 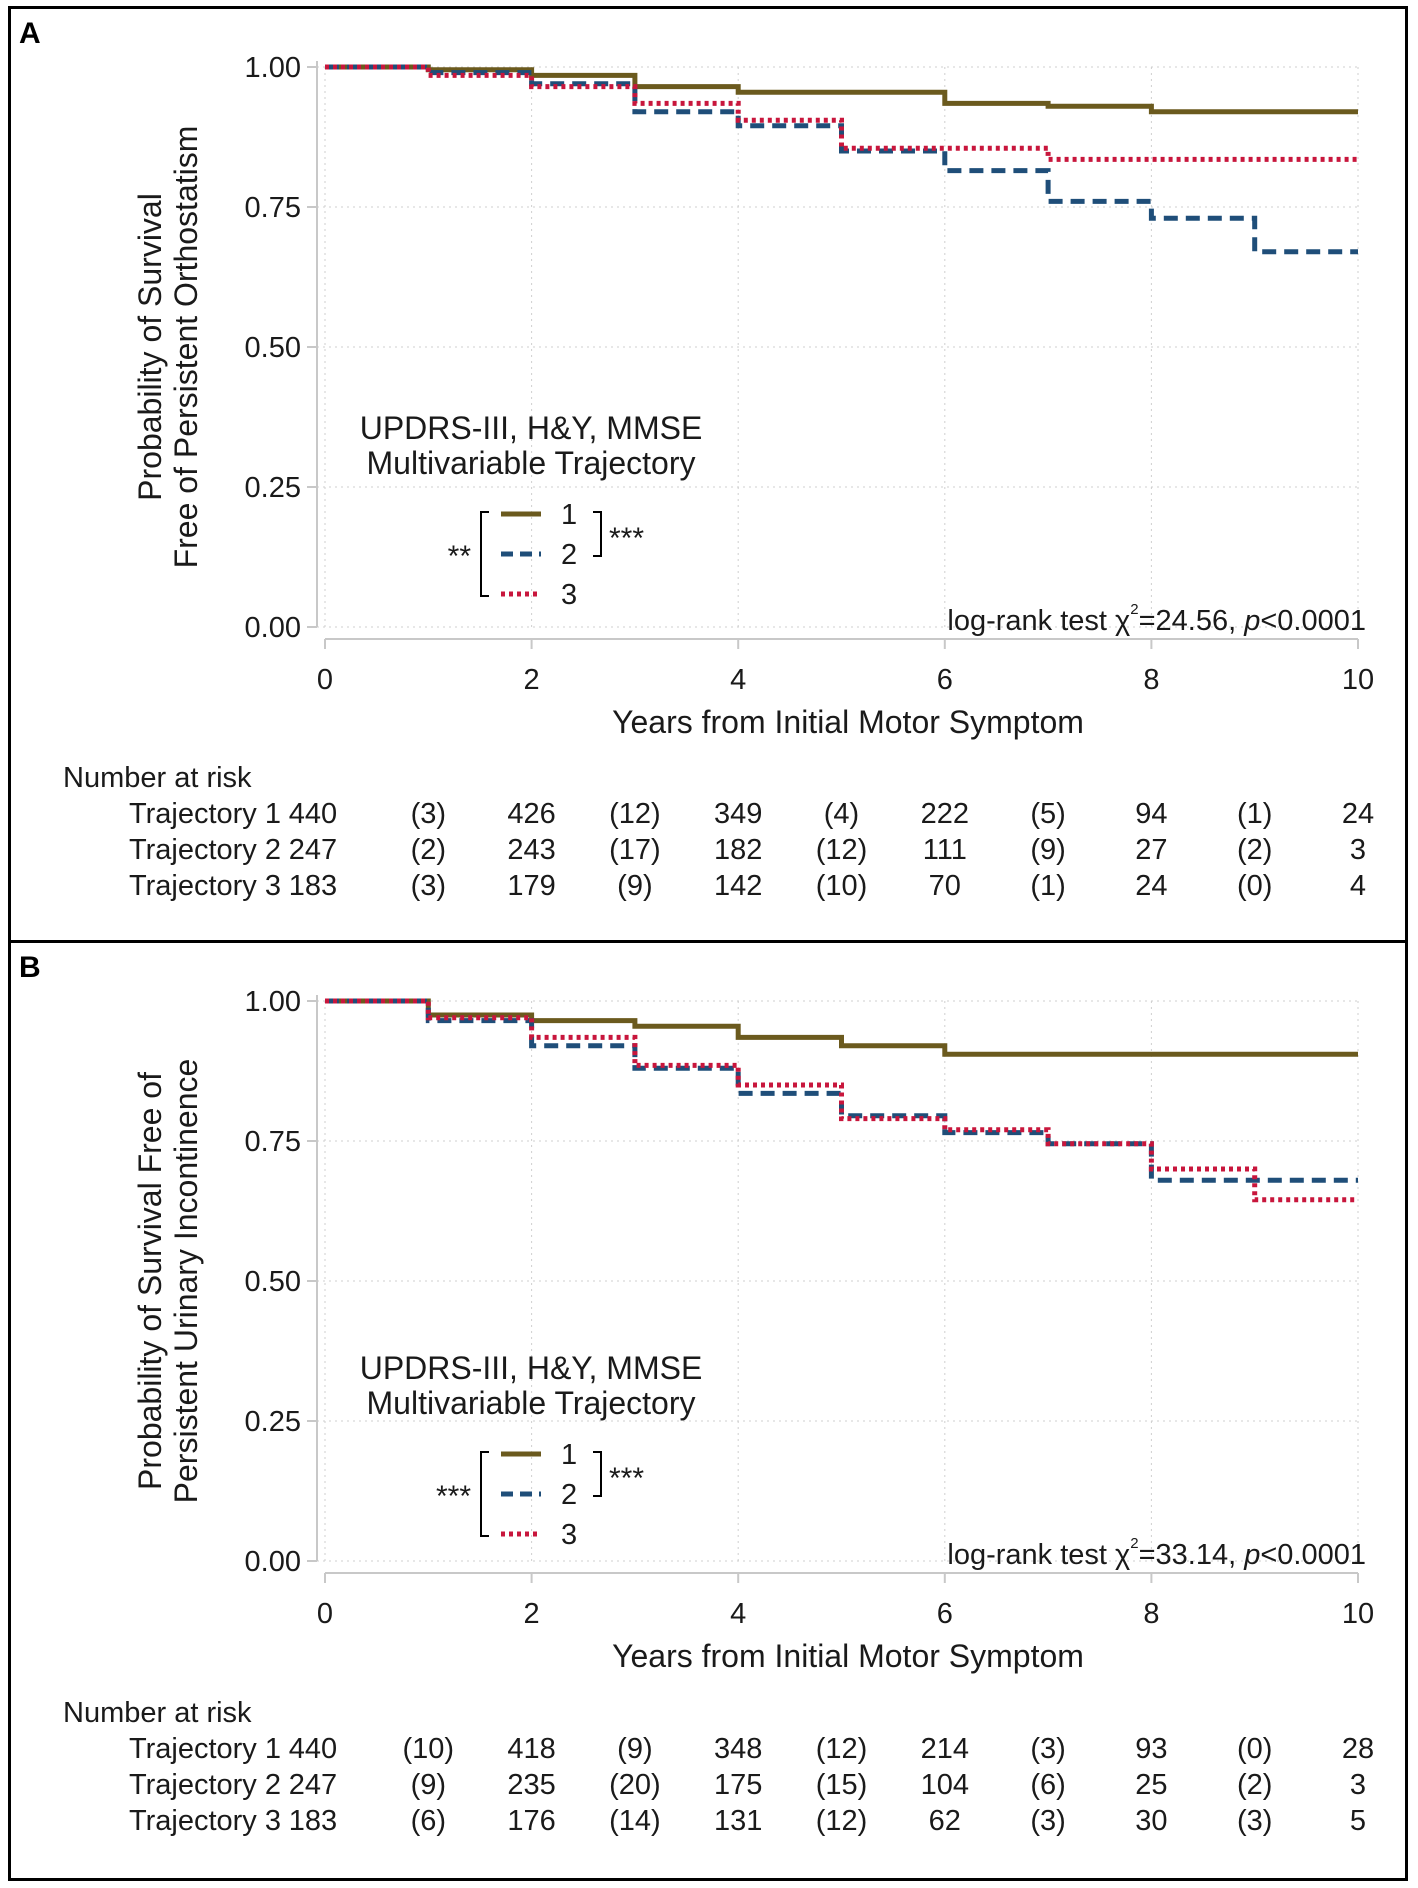 I want to click on significance-1-vs-3: ***, so click(x=453, y=1496).